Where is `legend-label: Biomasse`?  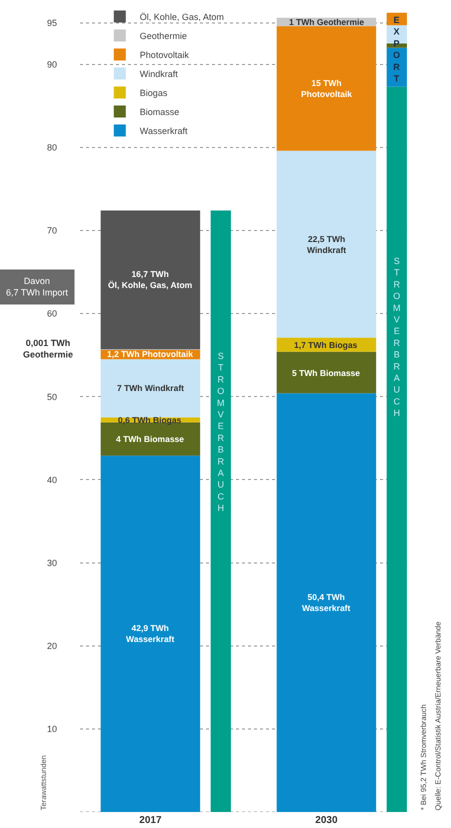 legend-label: Biomasse is located at coordinates (160, 112).